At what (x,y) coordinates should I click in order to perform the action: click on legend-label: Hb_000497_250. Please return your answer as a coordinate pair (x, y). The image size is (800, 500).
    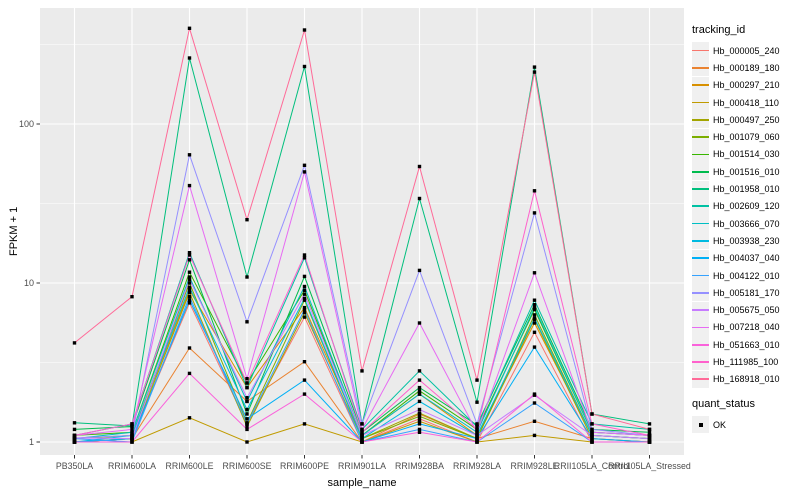
    Looking at the image, I should click on (746, 119).